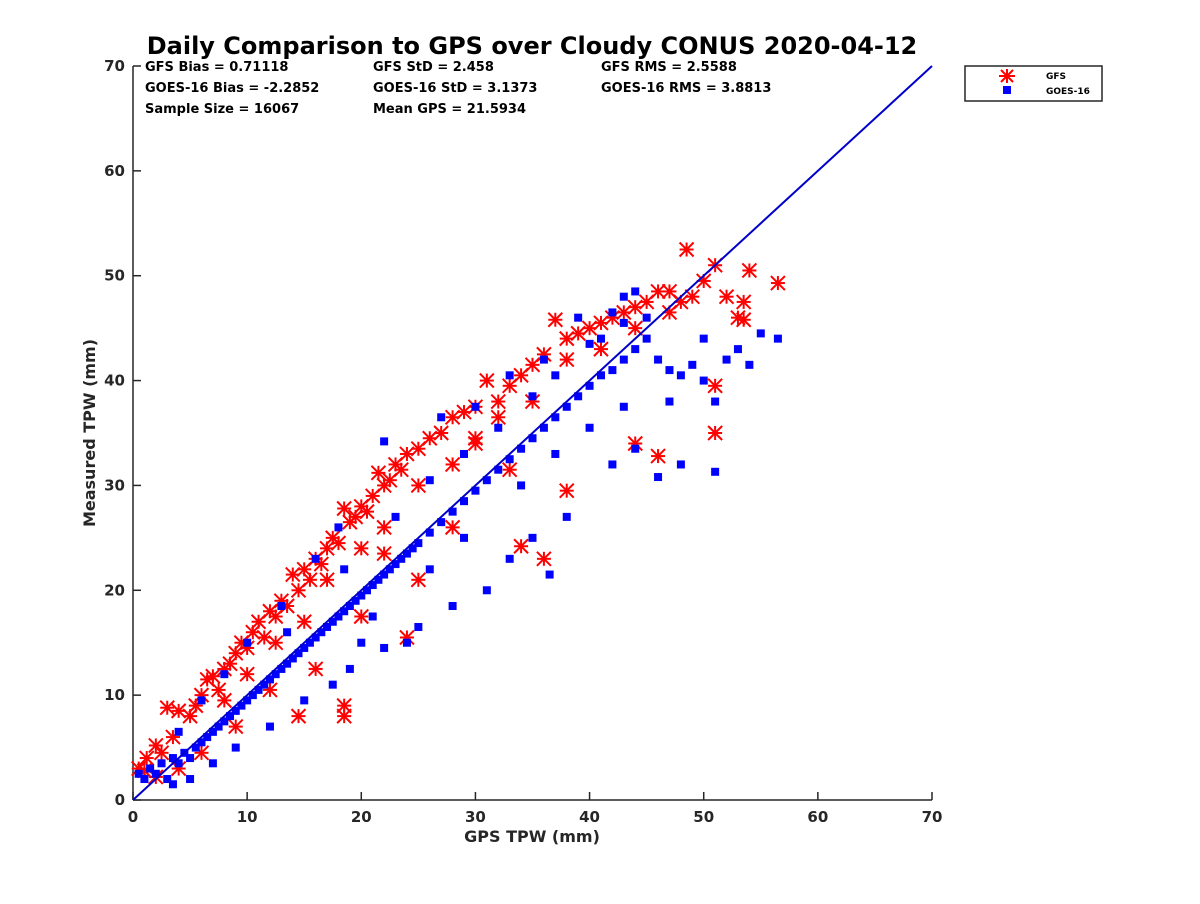  I want to click on stat-goes-std: GOES-16 StD = 3.1373, so click(455, 88).